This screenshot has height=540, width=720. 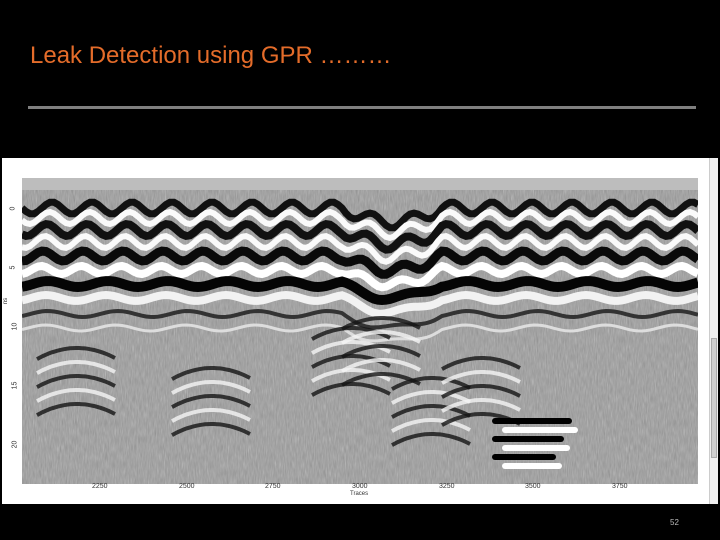 What do you see at coordinates (447, 486) in the screenshot?
I see `x-tick-label: 3250` at bounding box center [447, 486].